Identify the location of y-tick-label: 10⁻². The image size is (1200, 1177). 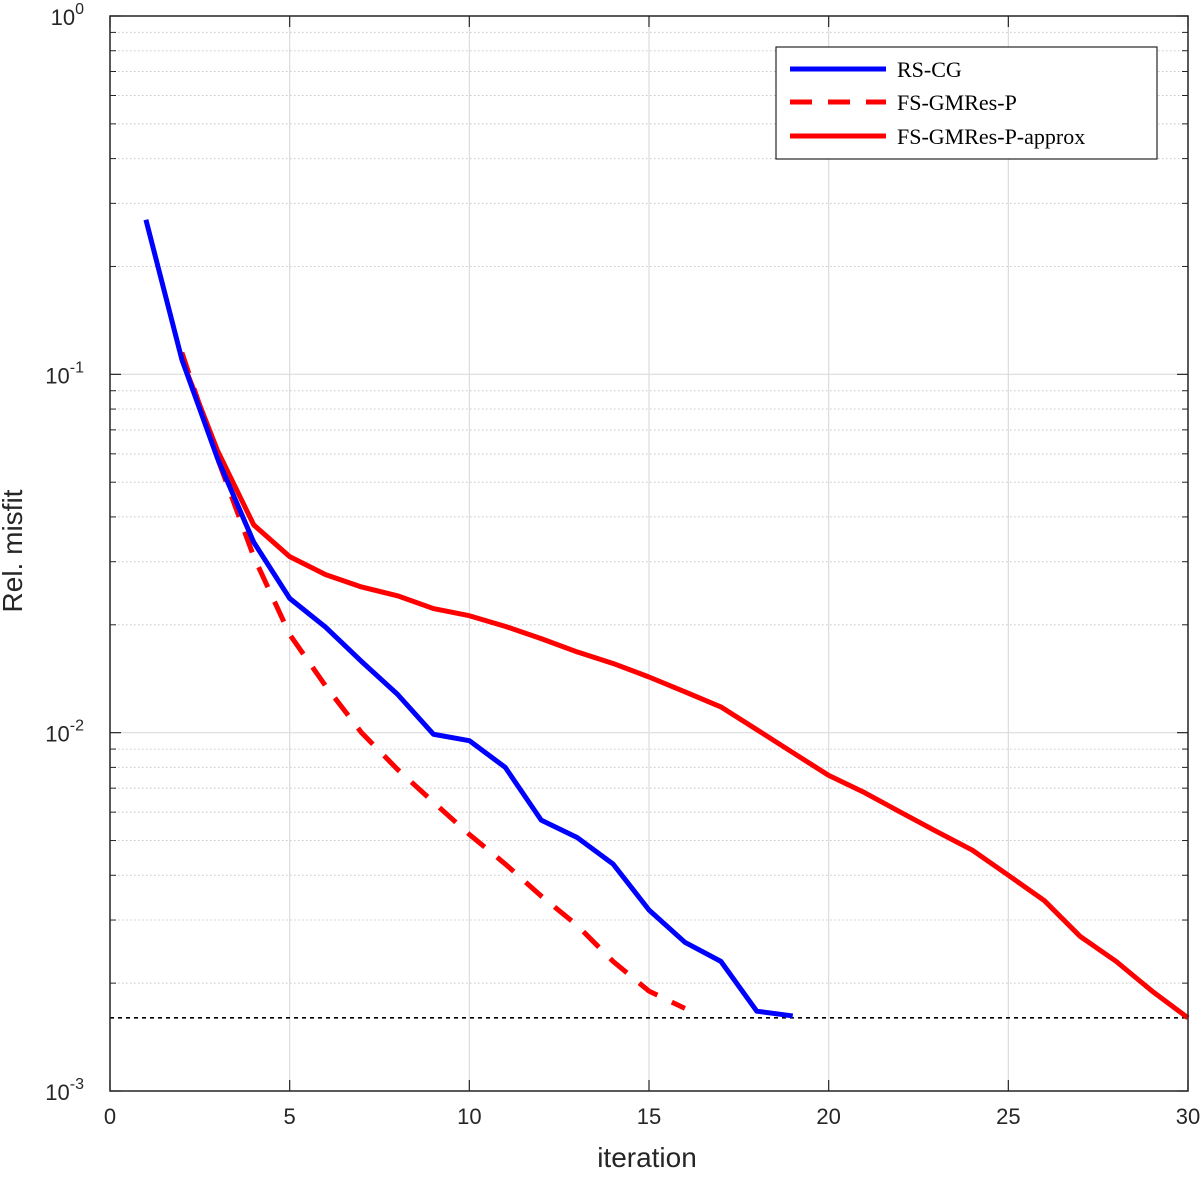
(64, 732).